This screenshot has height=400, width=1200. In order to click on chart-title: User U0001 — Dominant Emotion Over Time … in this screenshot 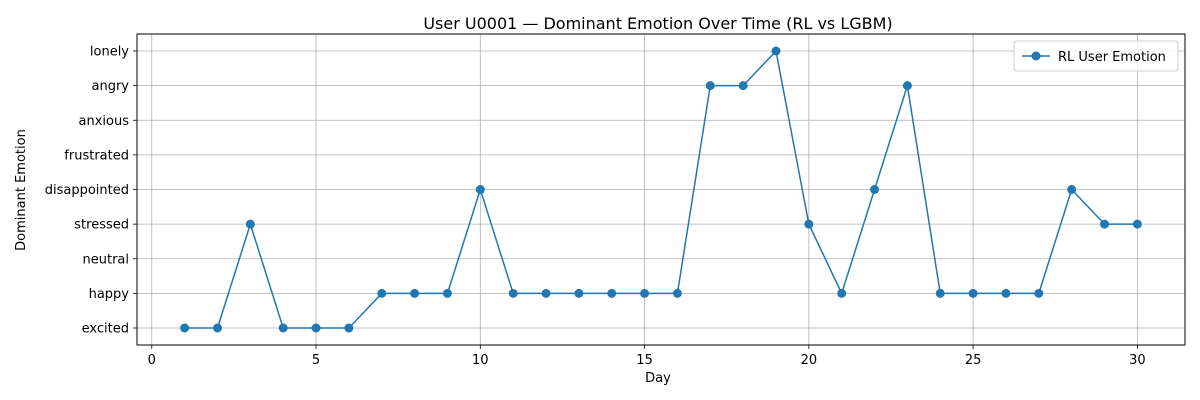, I will do `click(657, 23)`.